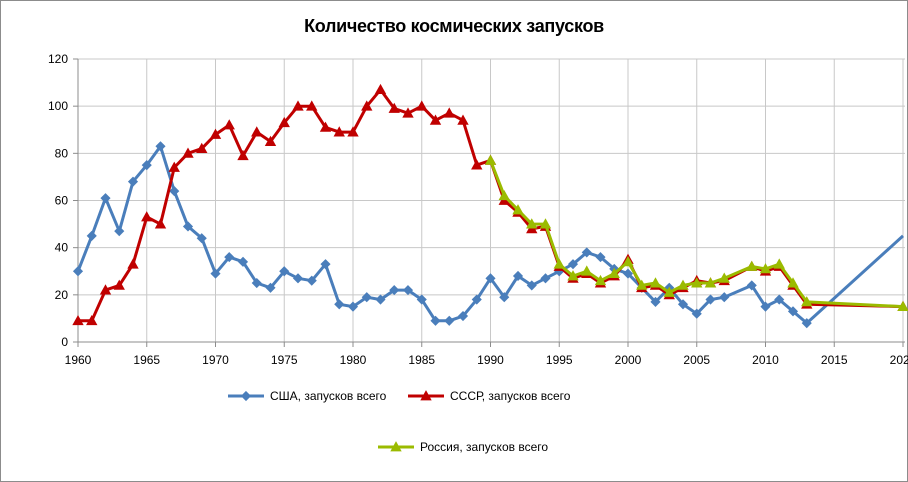 The width and height of the screenshot is (908, 482). Describe the element at coordinates (62, 153) in the screenshot. I see `y-tick-label: 80` at that location.